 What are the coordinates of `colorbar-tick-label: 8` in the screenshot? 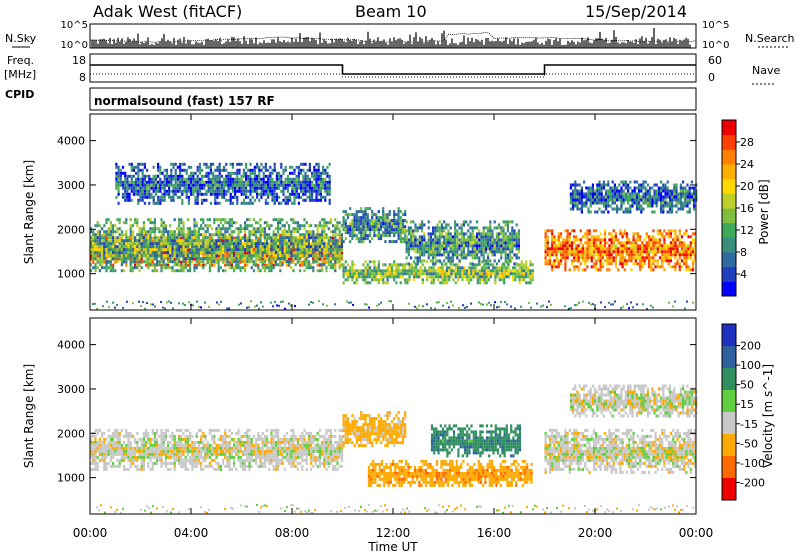 It's located at (743, 252).